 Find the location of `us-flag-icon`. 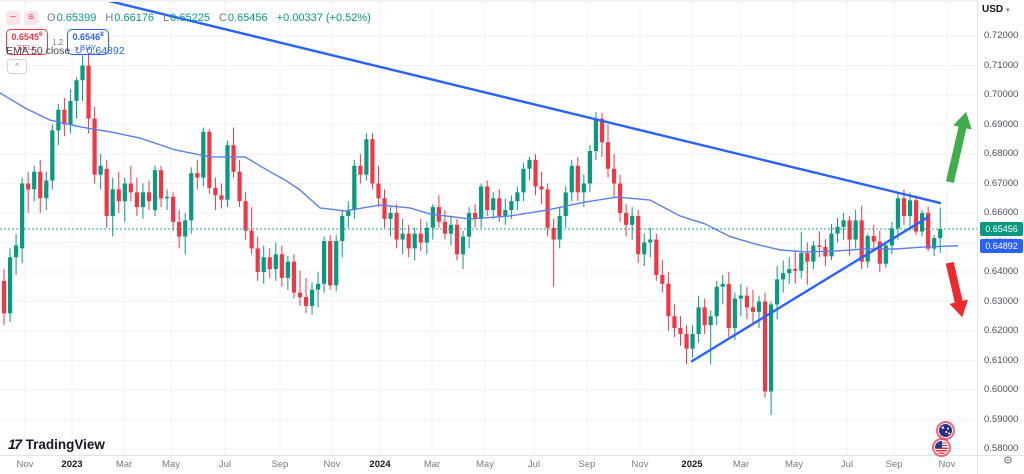

us-flag-icon is located at coordinates (941, 447).